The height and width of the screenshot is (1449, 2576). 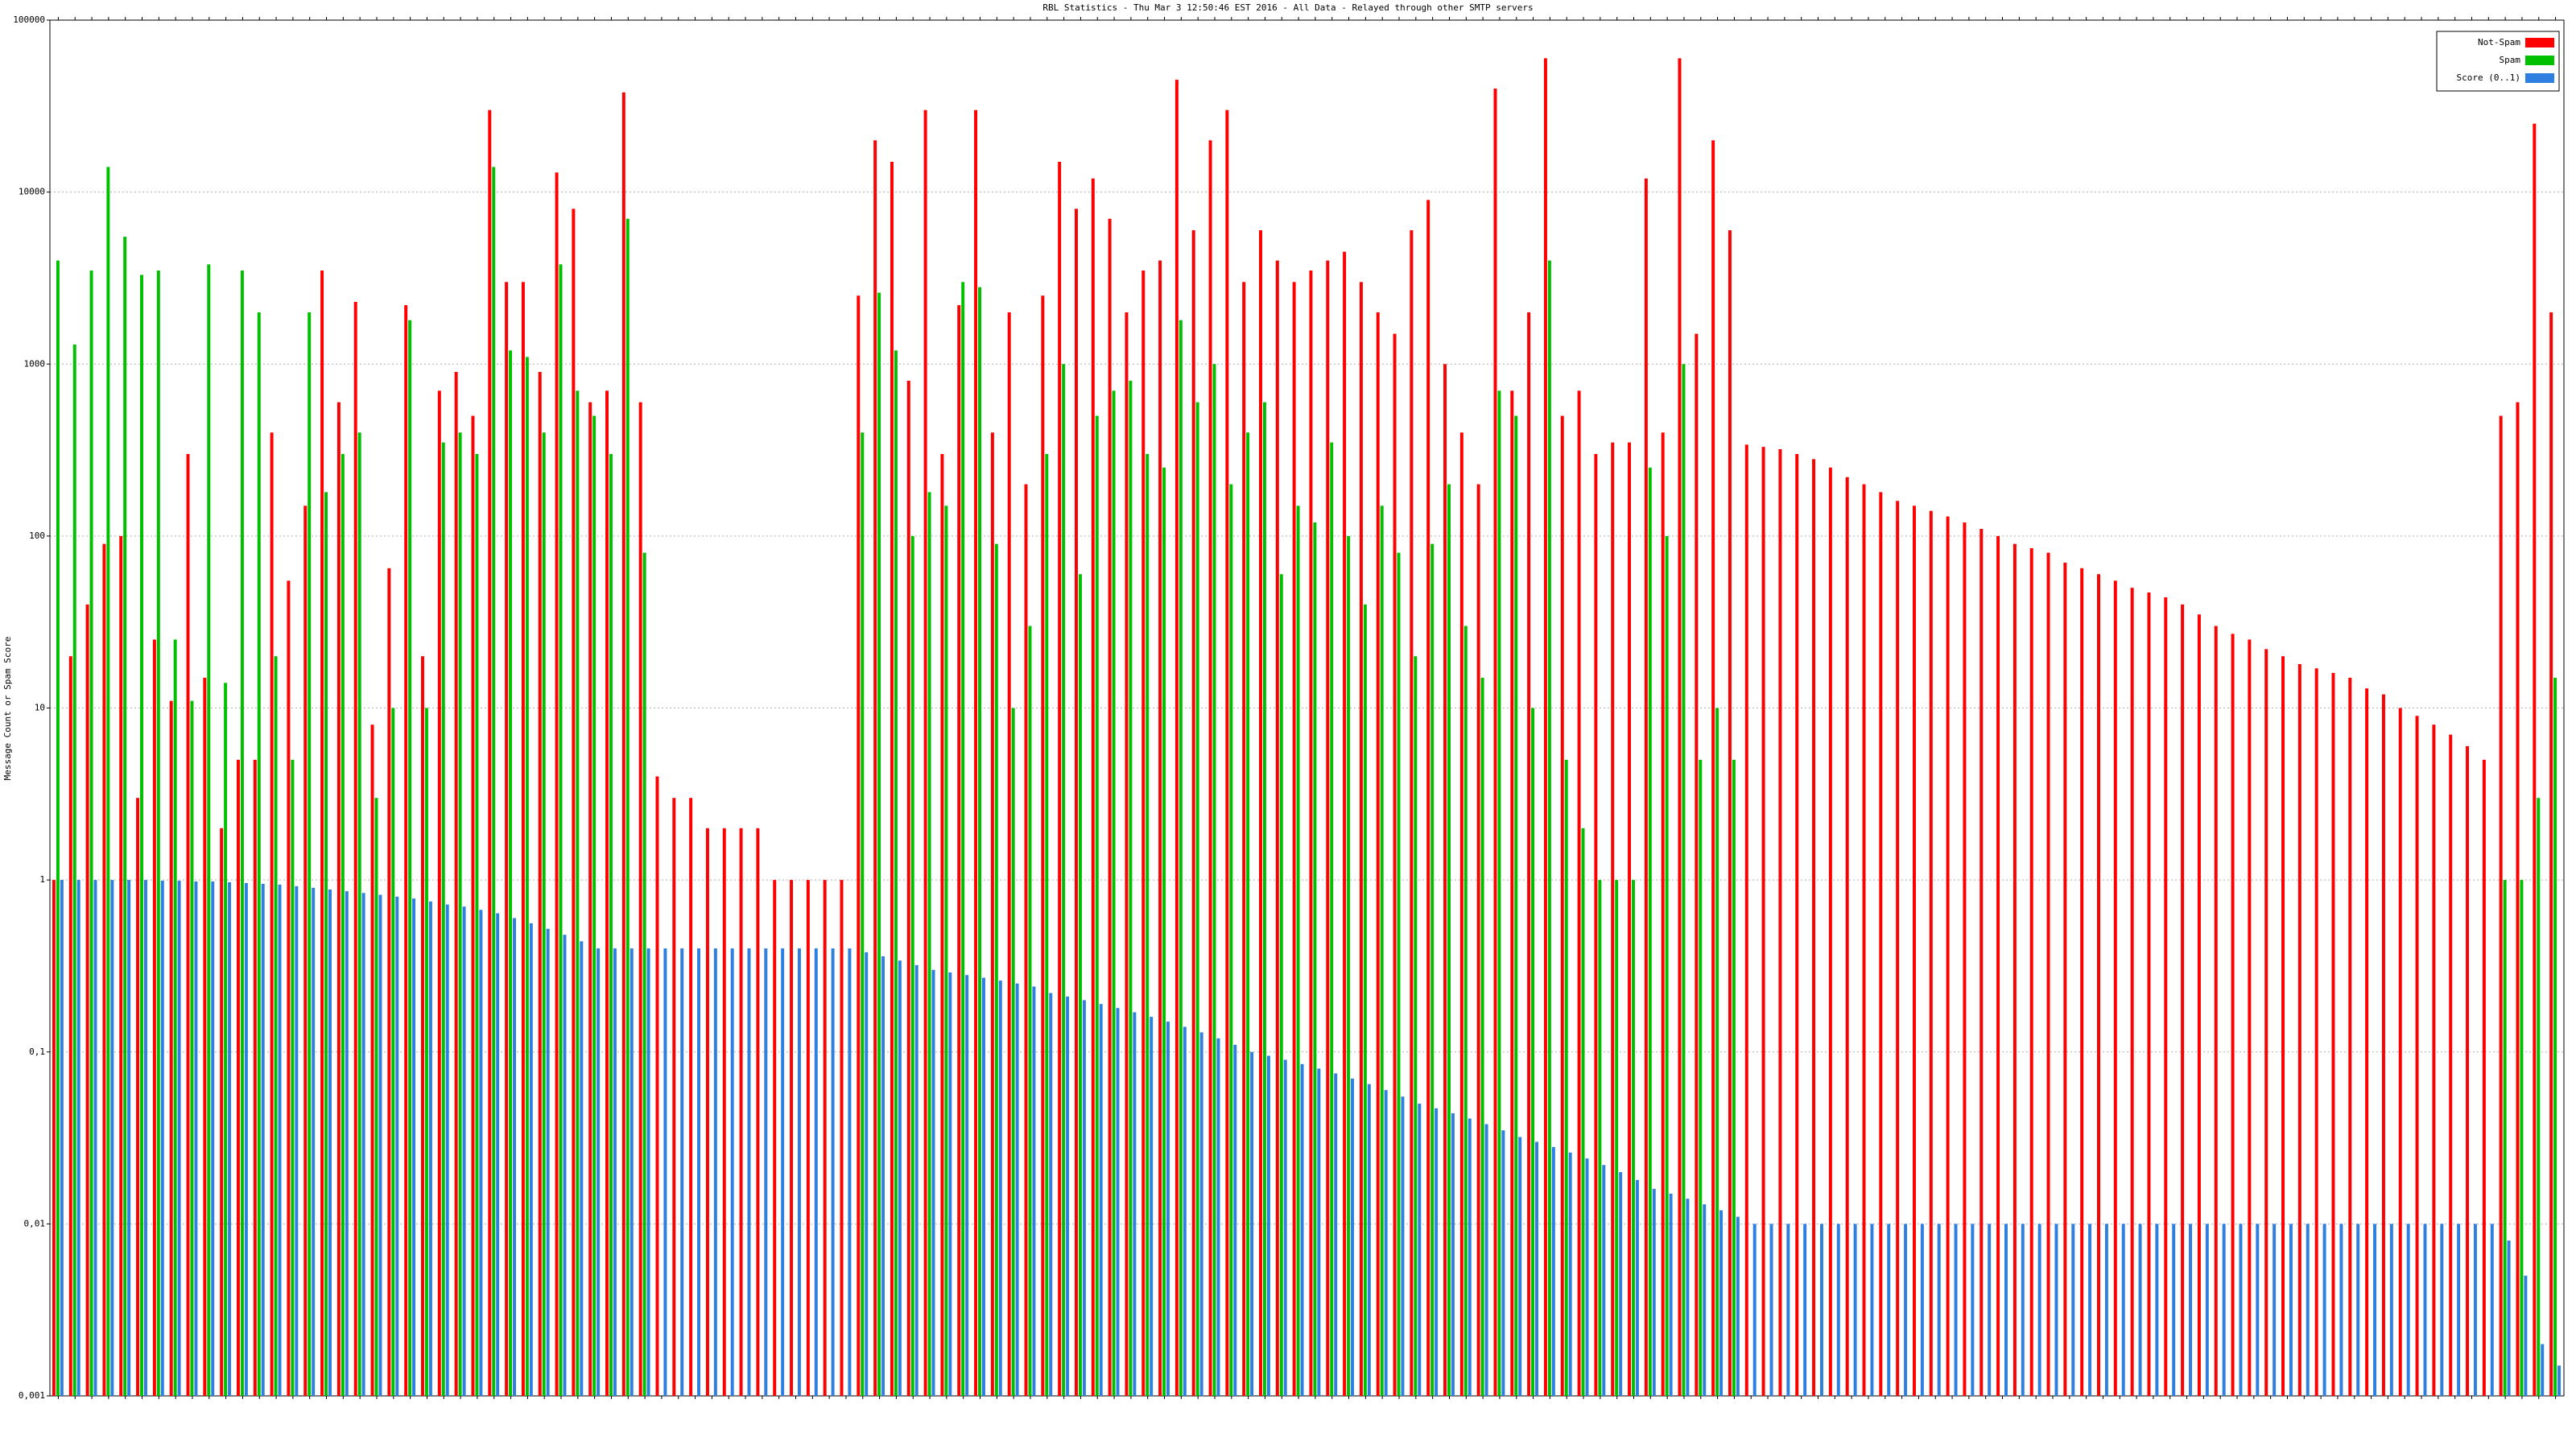 What do you see at coordinates (37, 535) in the screenshot?
I see `y-tick-label: 100` at bounding box center [37, 535].